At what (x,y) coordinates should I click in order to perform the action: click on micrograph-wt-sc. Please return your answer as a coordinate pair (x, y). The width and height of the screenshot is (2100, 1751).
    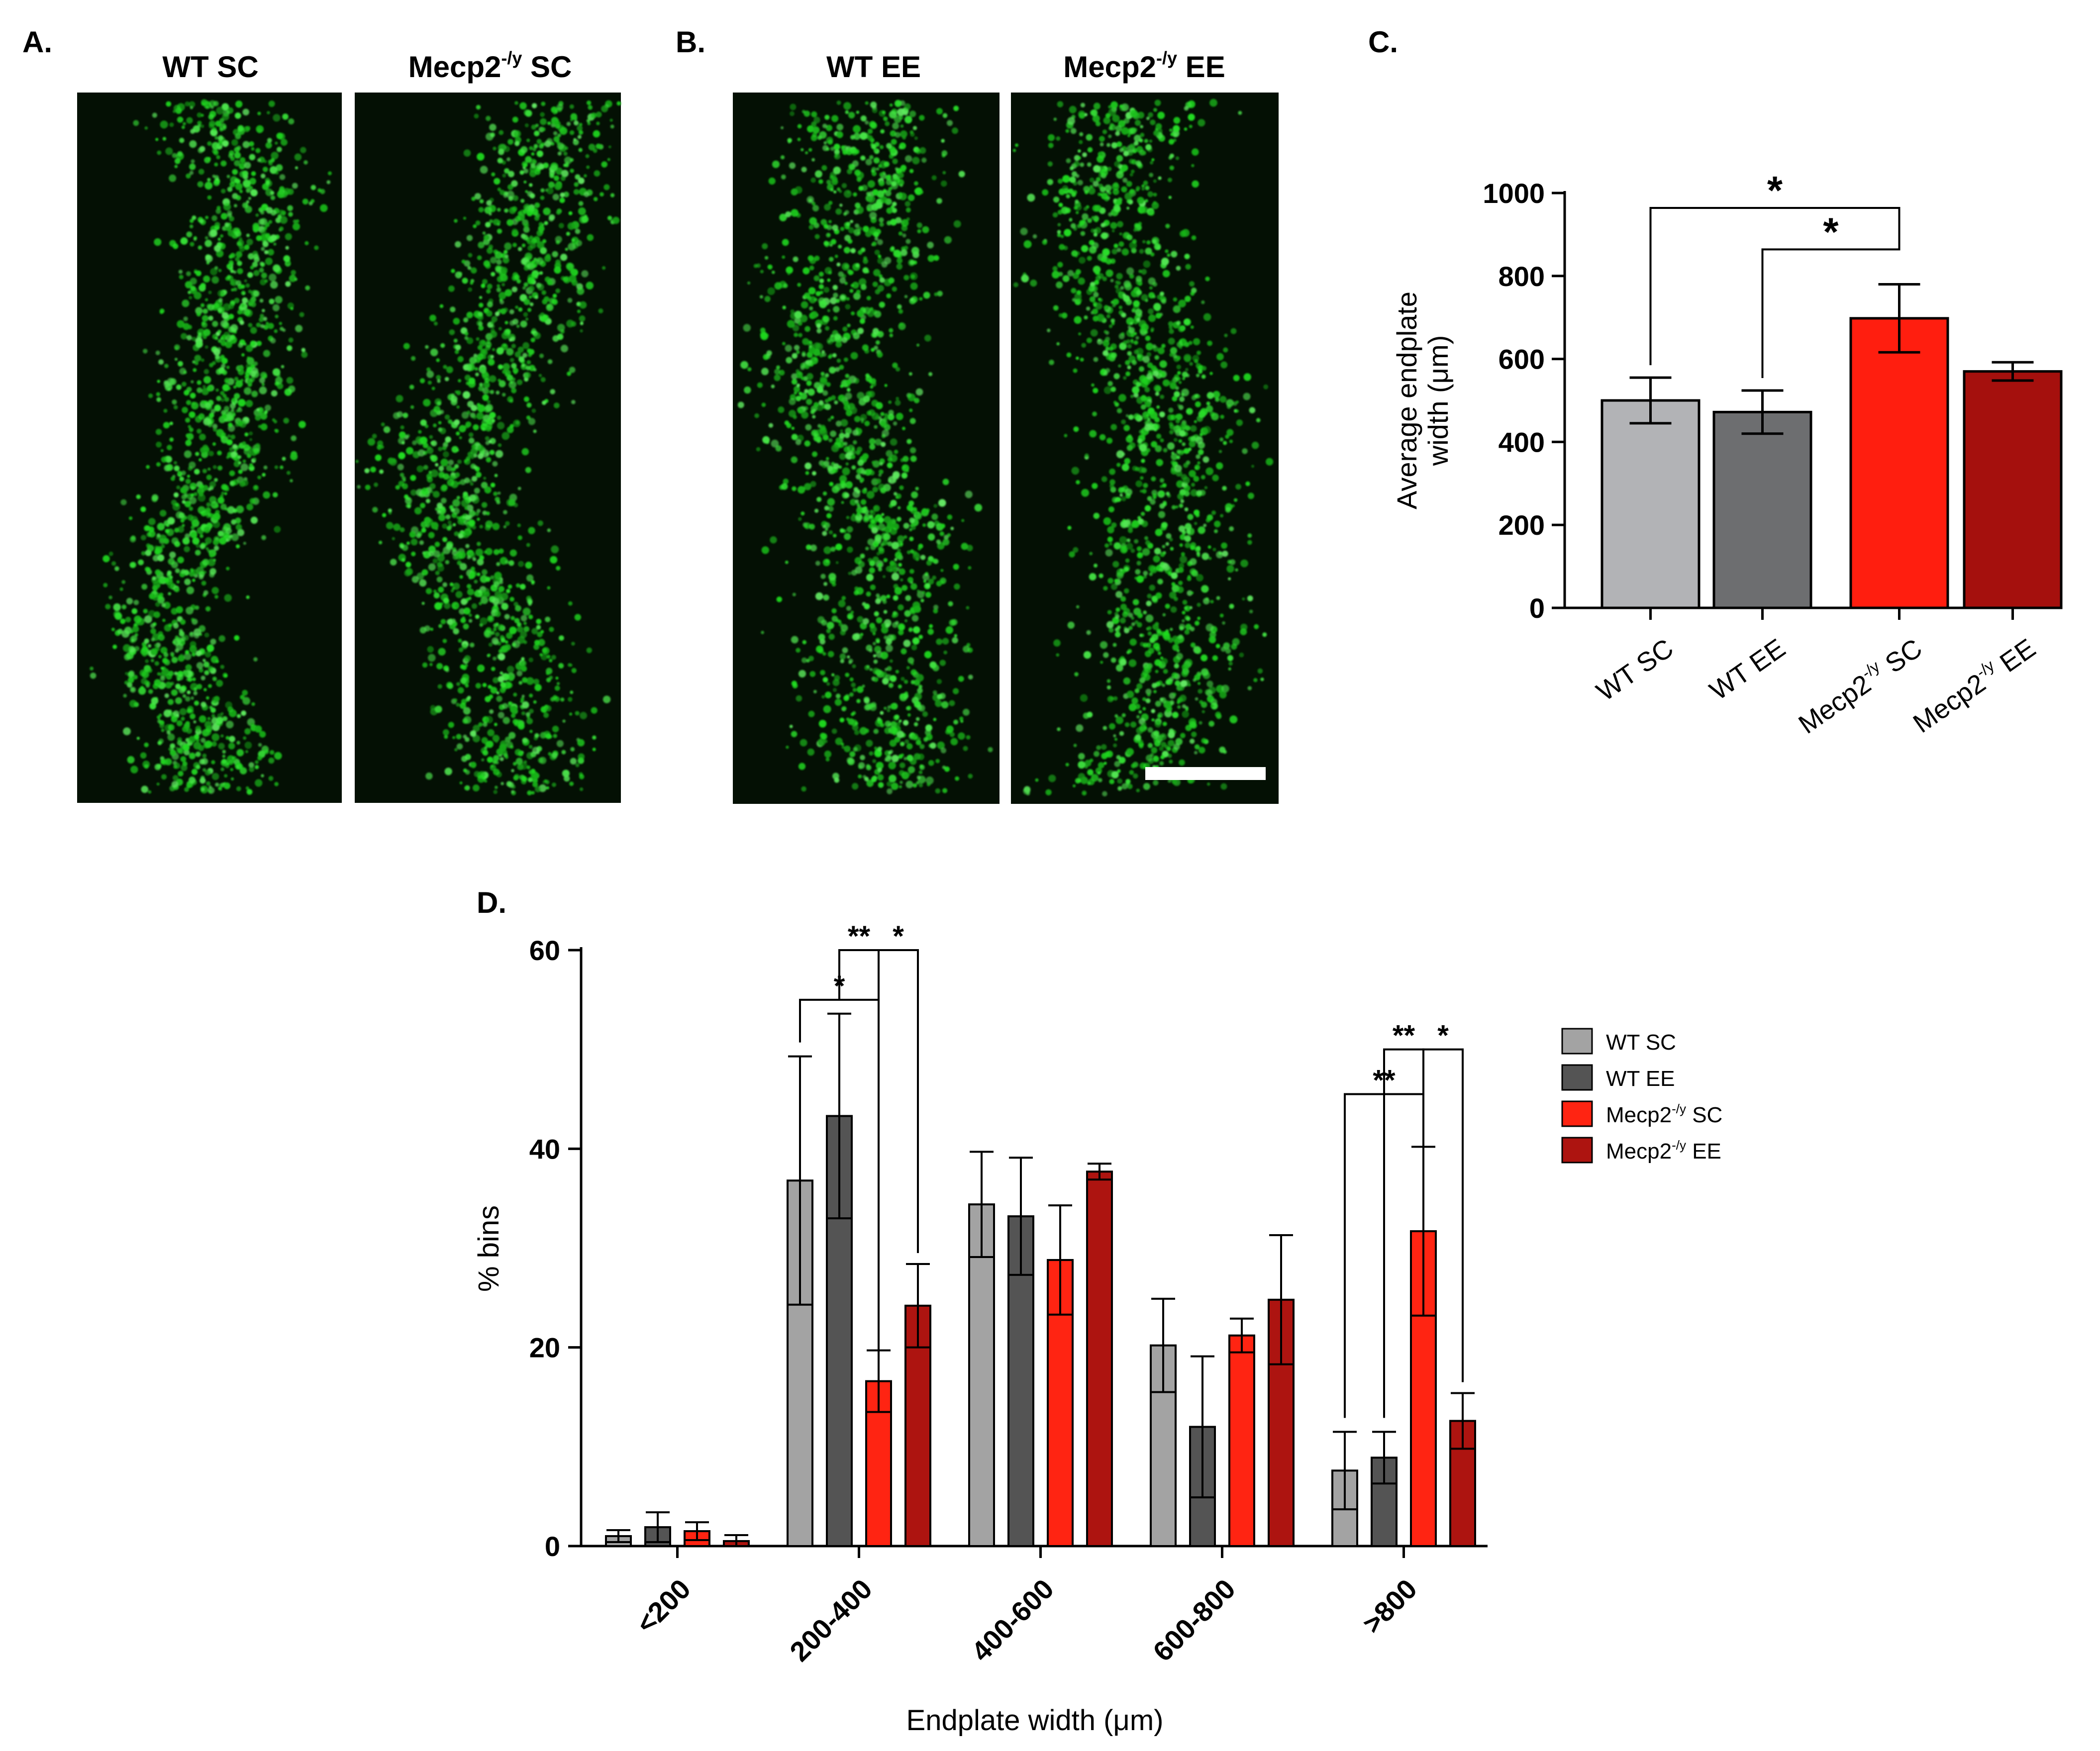
    Looking at the image, I should click on (209, 448).